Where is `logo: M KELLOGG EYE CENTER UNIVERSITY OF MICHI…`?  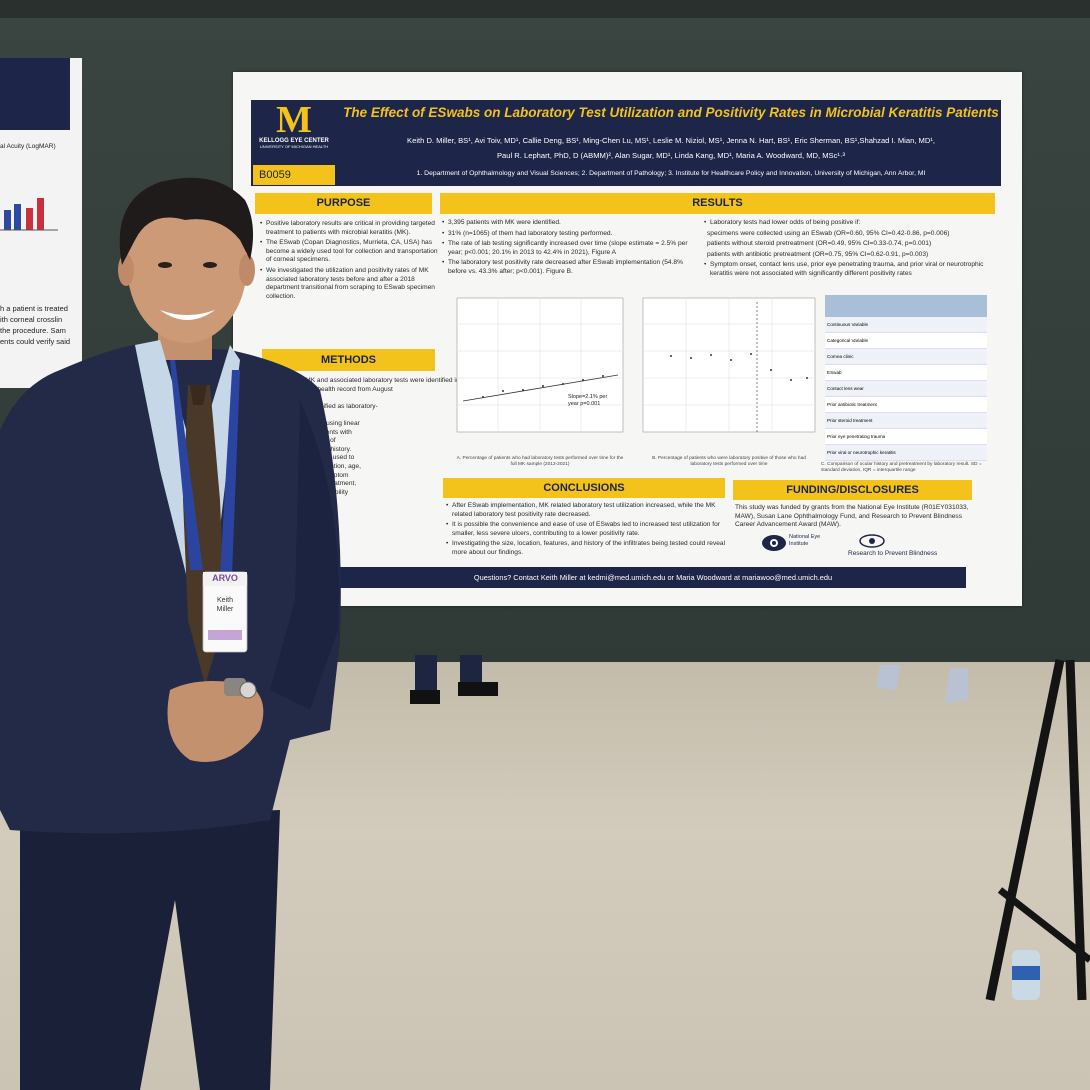
logo: M KELLOGG EYE CENTER UNIVERSITY OF MICHI… is located at coordinates (294, 128).